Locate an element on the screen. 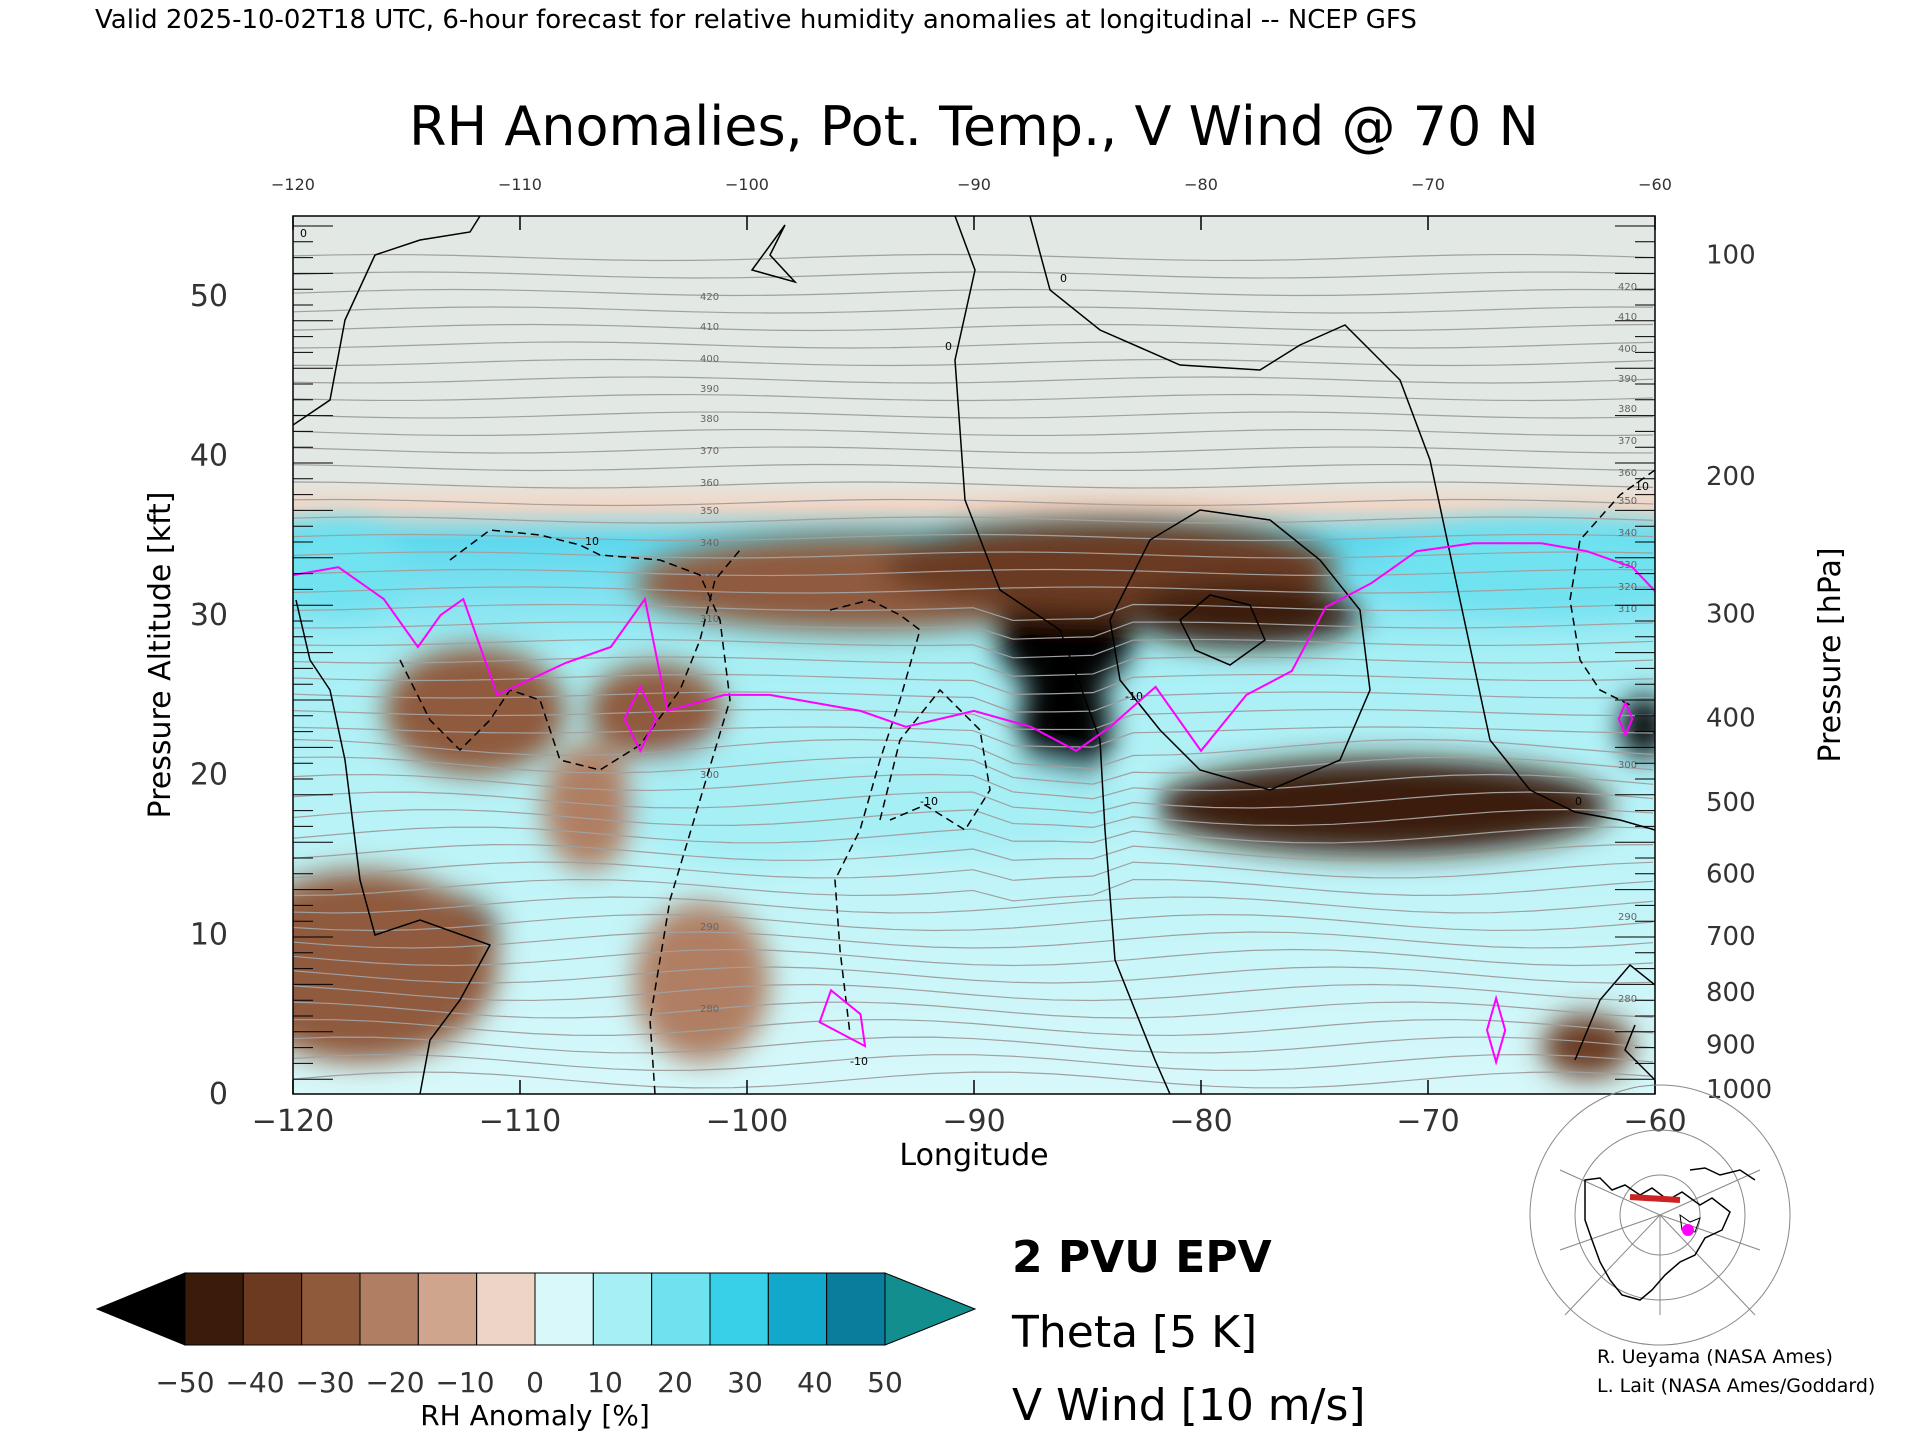 Image resolution: width=1920 pixels, height=1440 pixels. colorbar-tick-6: 10 is located at coordinates (605, 1382).